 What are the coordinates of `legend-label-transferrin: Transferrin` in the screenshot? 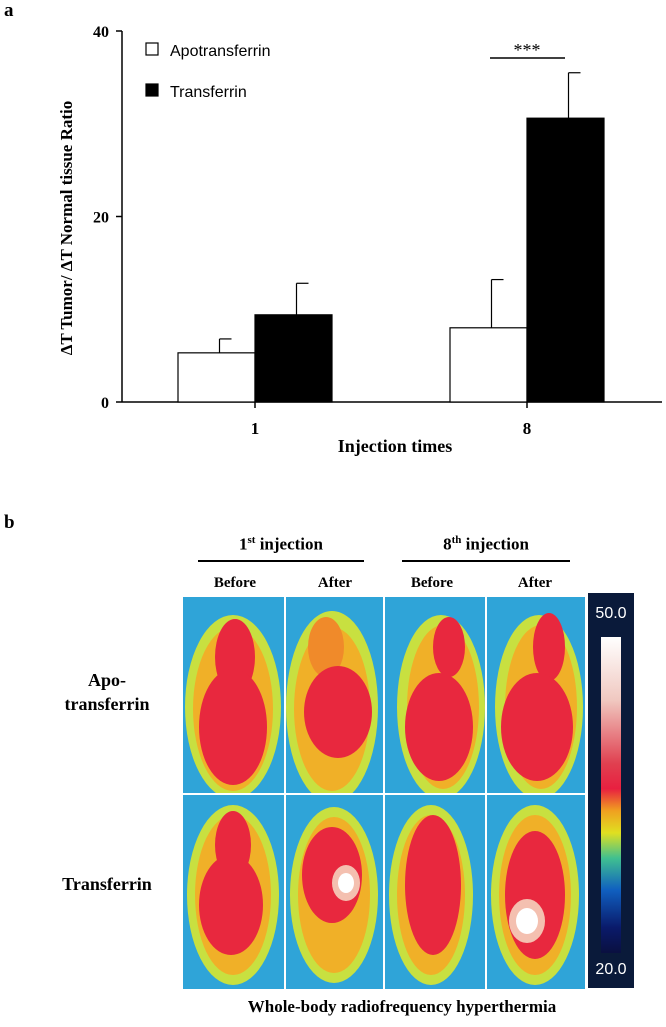 It's located at (208, 92).